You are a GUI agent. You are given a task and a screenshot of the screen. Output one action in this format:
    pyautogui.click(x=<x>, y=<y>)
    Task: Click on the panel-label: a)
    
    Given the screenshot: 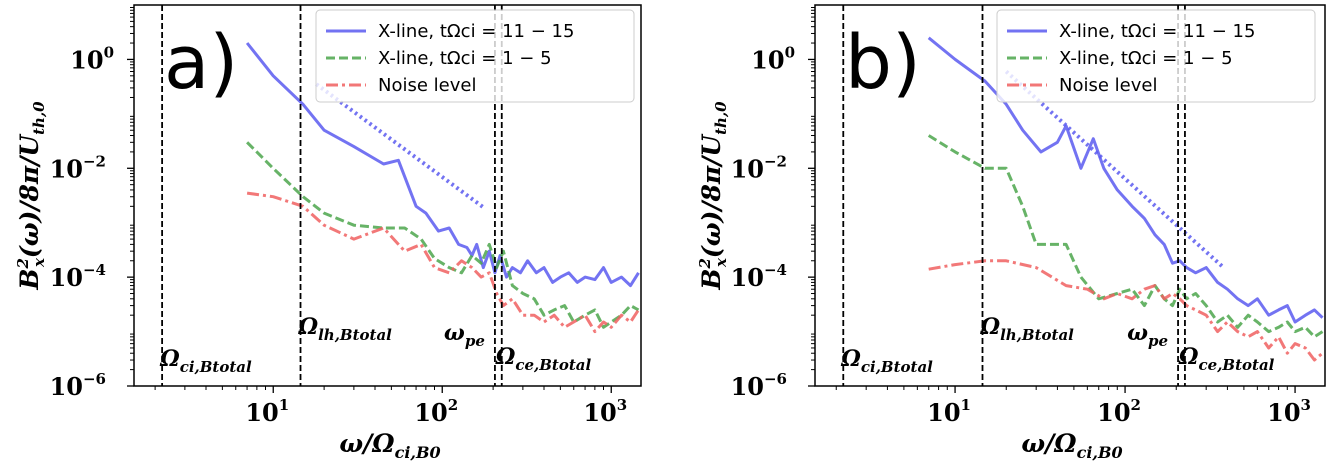 What is the action you would take?
    pyautogui.click(x=201, y=63)
    